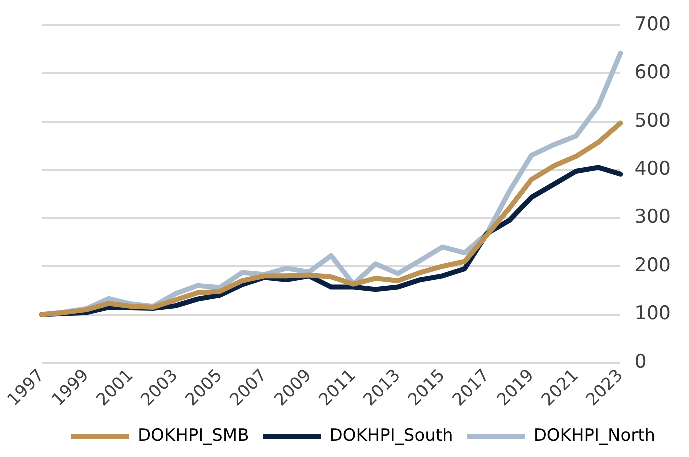 The width and height of the screenshot is (689, 457). What do you see at coordinates (595, 436) in the screenshot?
I see `legend-label: DOKHPI_North` at bounding box center [595, 436].